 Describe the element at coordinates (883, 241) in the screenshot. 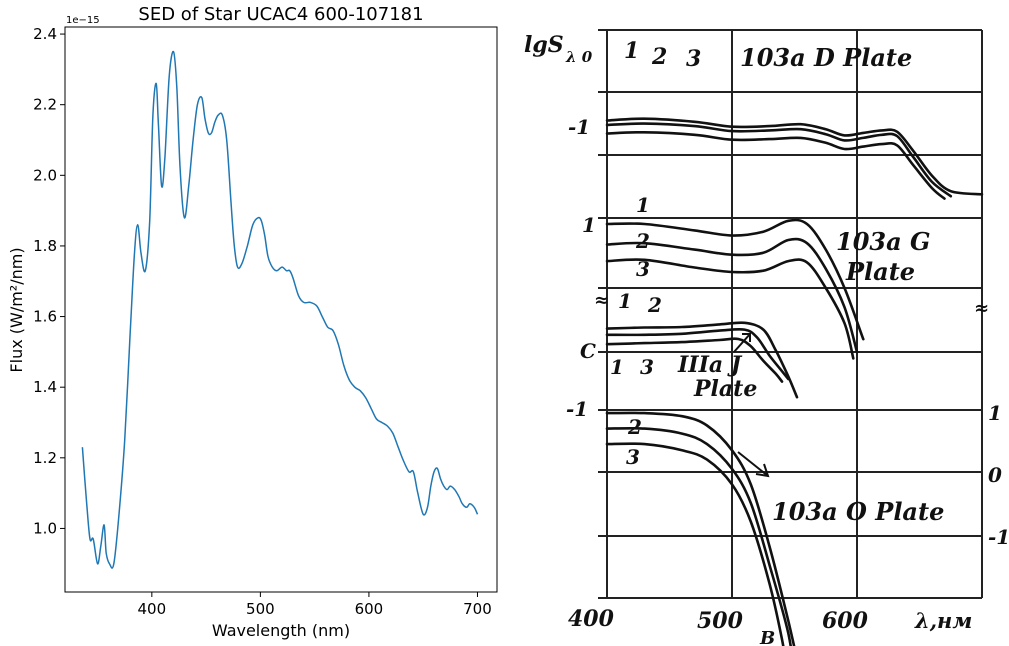

I see `panel-g-label-1: 103a G` at that location.